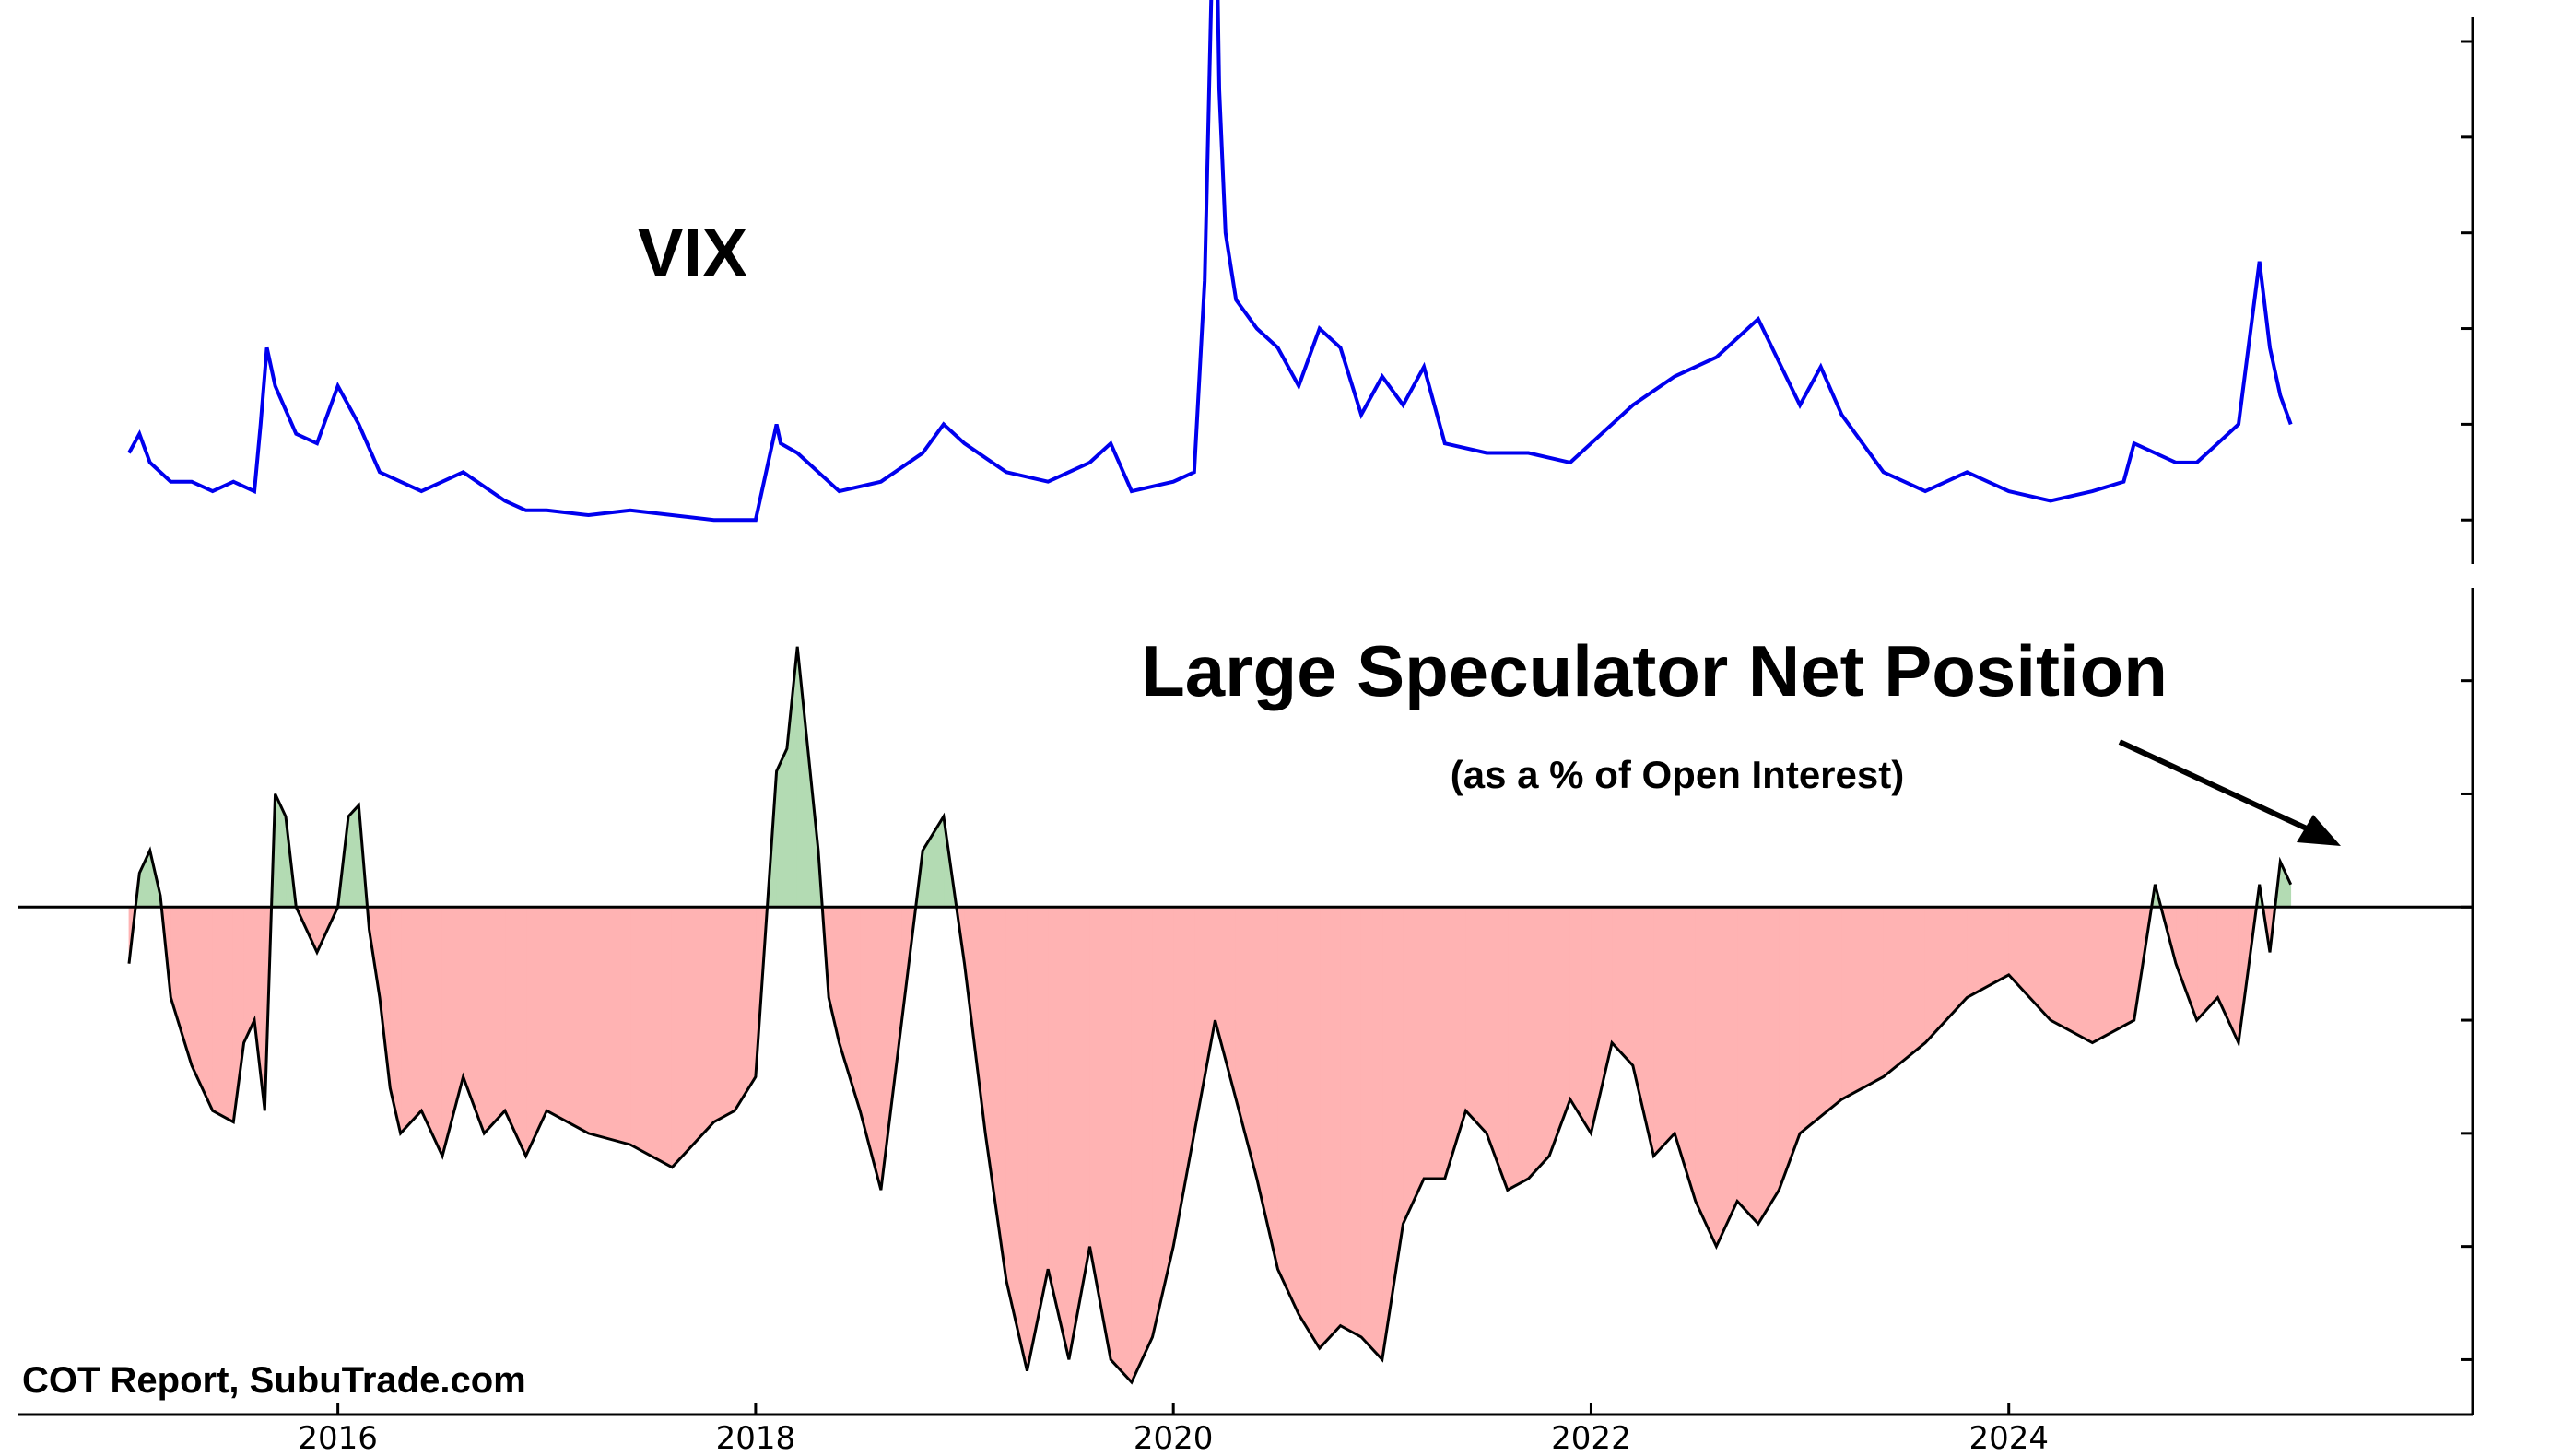  I want to click on annotation-arrow, so click(2230, 792).